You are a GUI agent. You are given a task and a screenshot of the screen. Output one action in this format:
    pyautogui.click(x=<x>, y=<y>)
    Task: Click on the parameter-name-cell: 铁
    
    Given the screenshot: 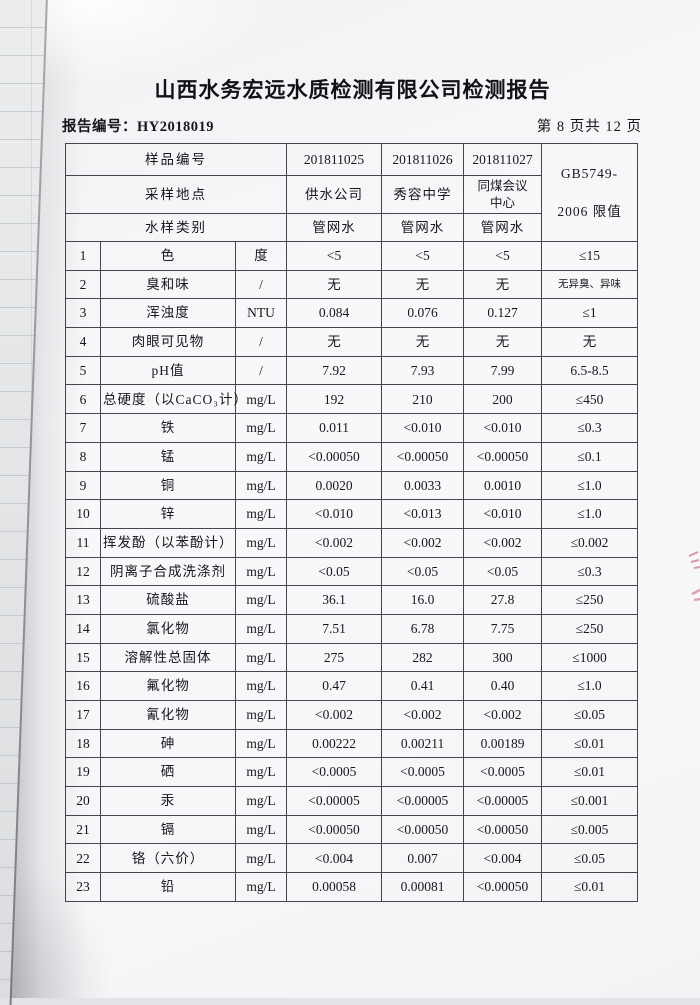 What is the action you would take?
    pyautogui.click(x=168, y=428)
    